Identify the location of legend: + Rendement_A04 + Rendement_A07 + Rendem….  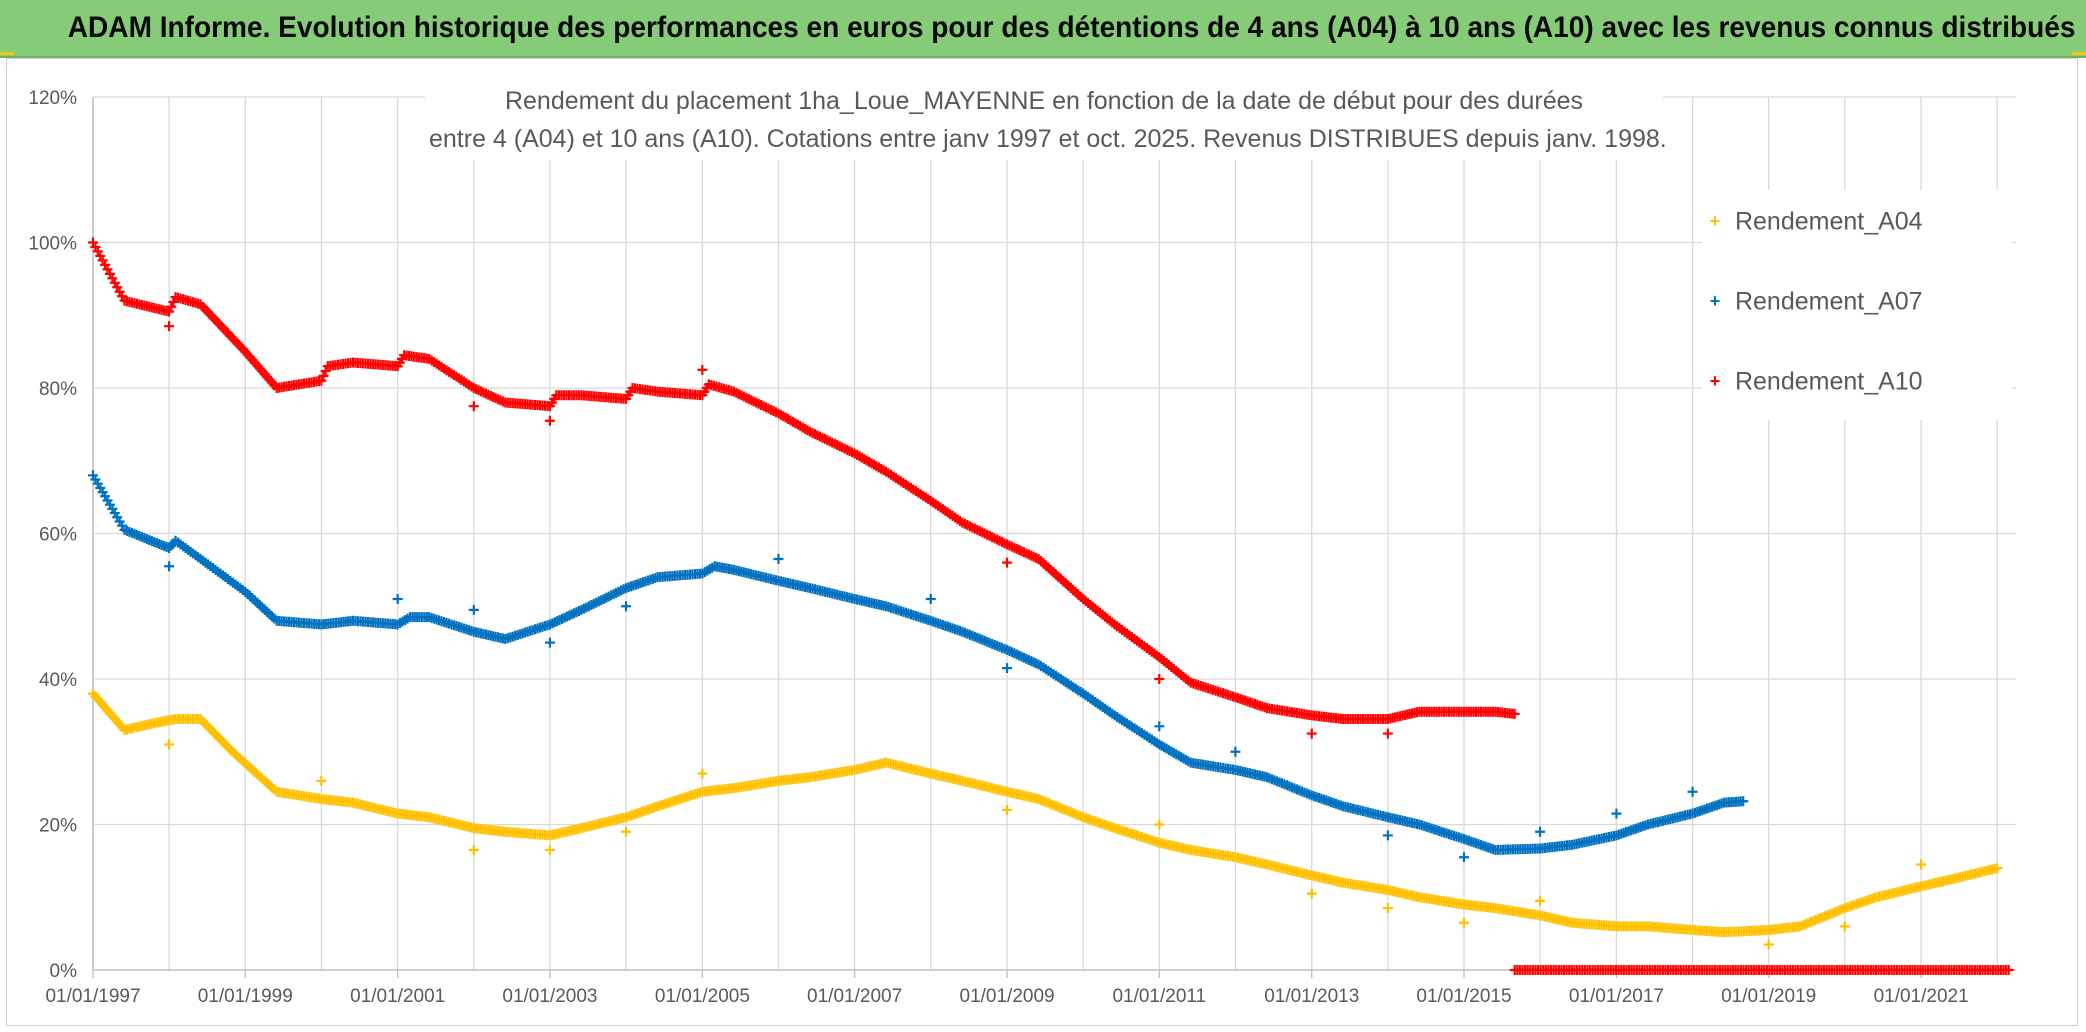
(1857, 305).